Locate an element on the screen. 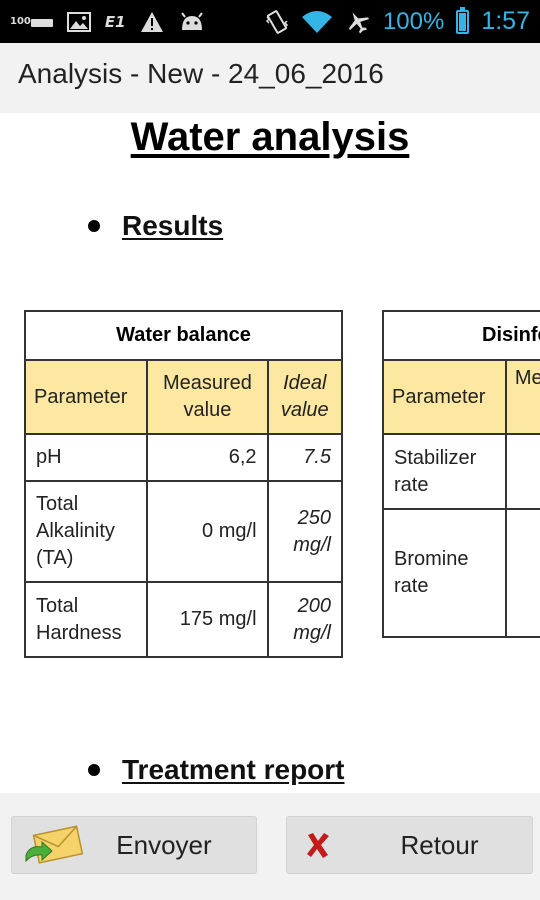  e1-signal-icon: E1 is located at coordinates (115, 22).